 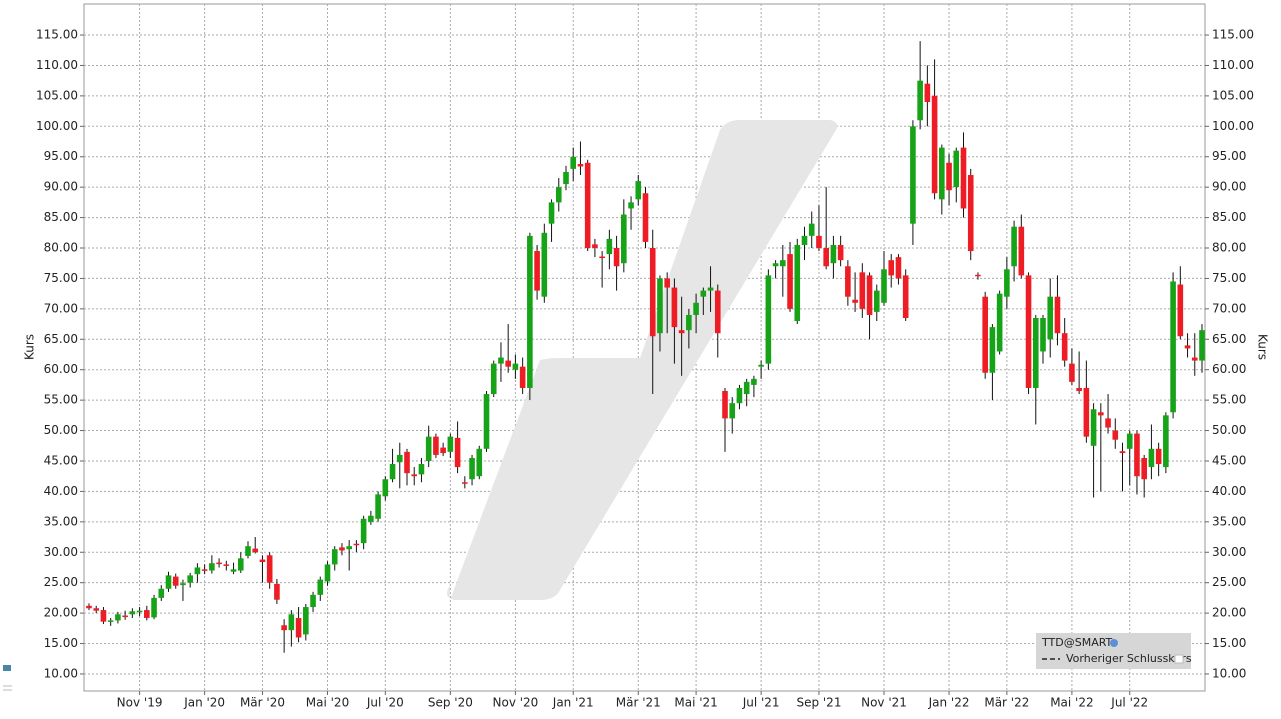 What do you see at coordinates (1114, 651) in the screenshot?
I see `legend: TTD@SMART Vorheriger Schlusskurs` at bounding box center [1114, 651].